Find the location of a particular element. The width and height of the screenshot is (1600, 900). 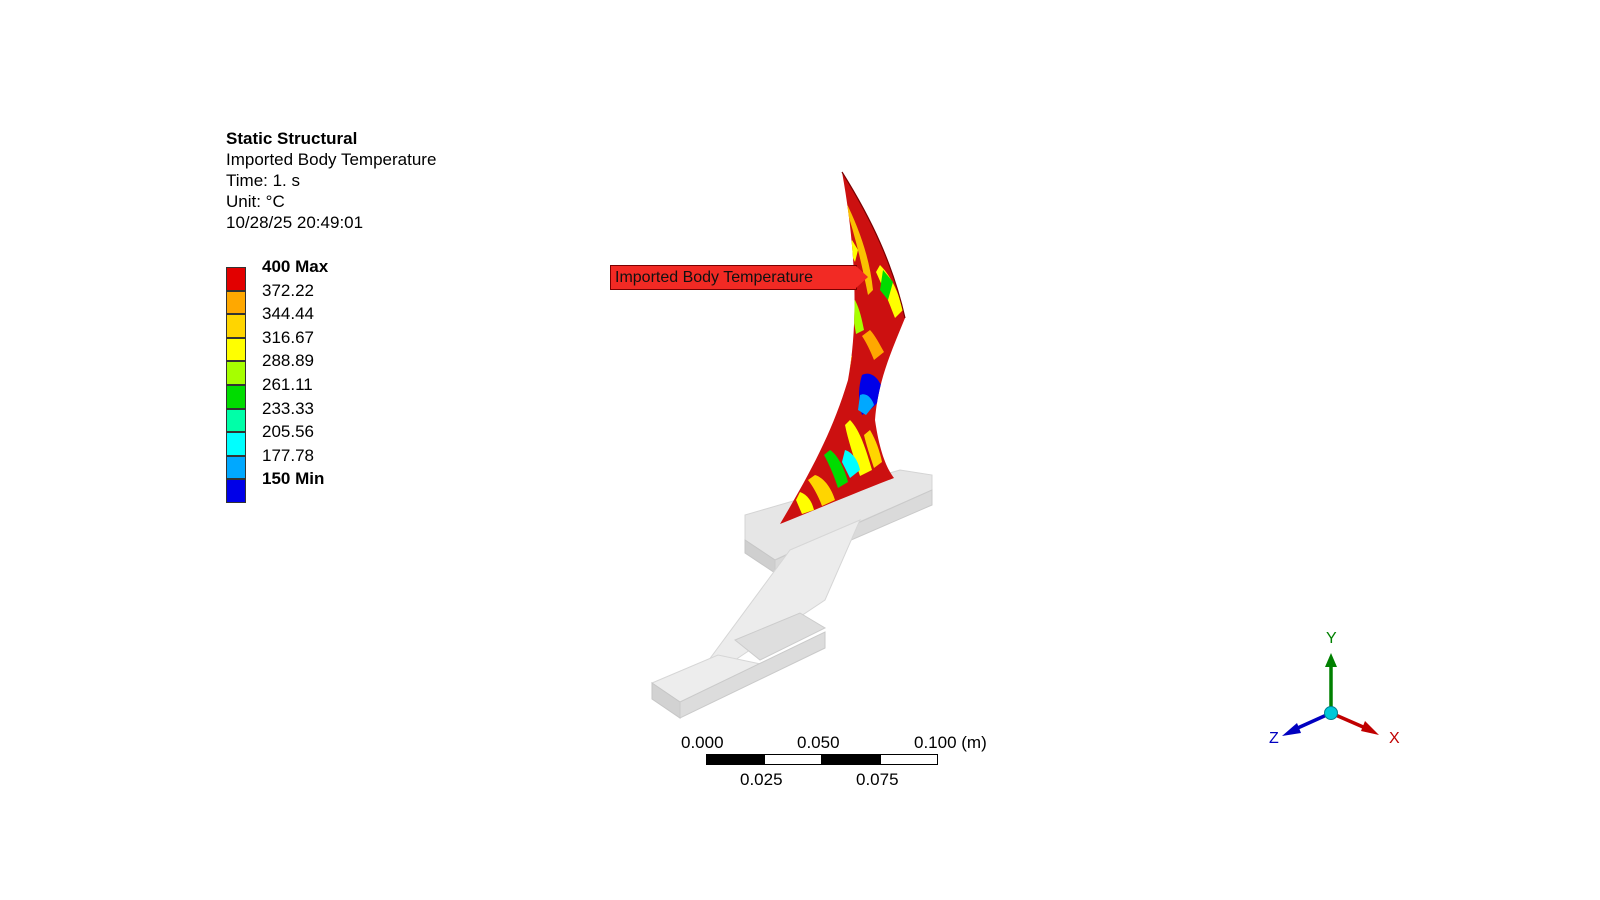

result-time: Time: 1. s is located at coordinates (263, 180).